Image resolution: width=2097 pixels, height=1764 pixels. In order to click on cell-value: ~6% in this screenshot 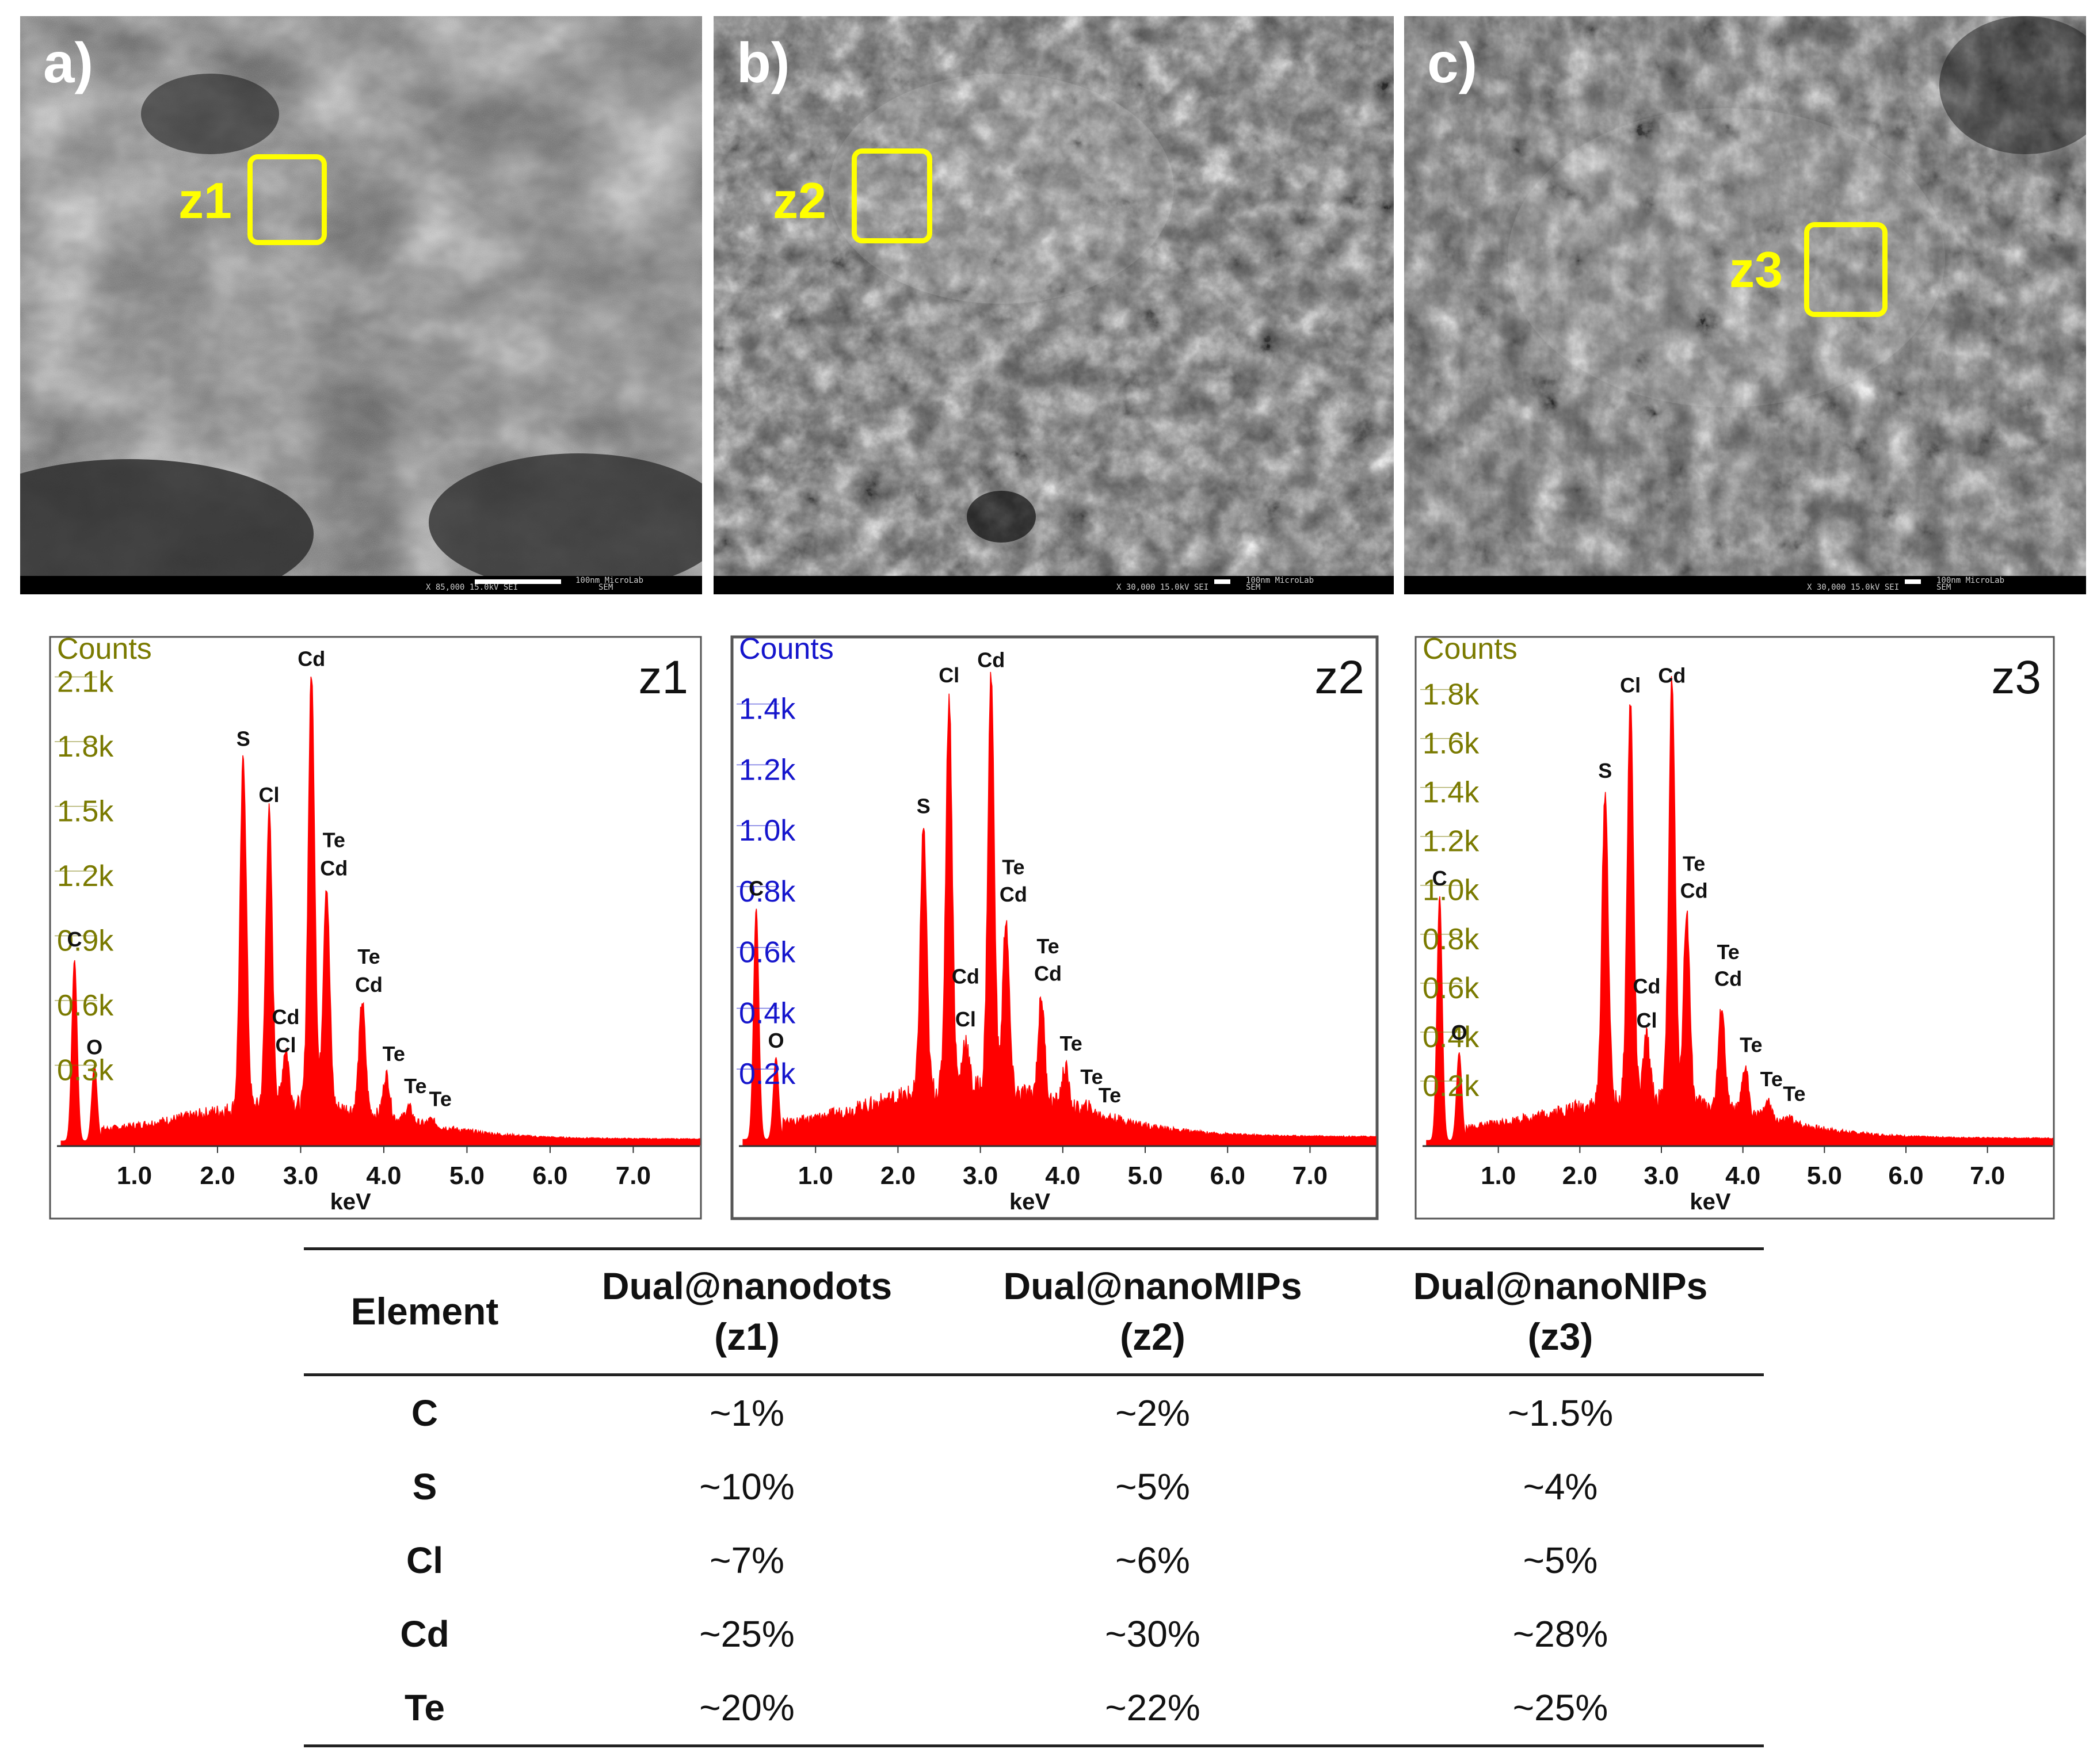, I will do `click(1152, 1560)`.